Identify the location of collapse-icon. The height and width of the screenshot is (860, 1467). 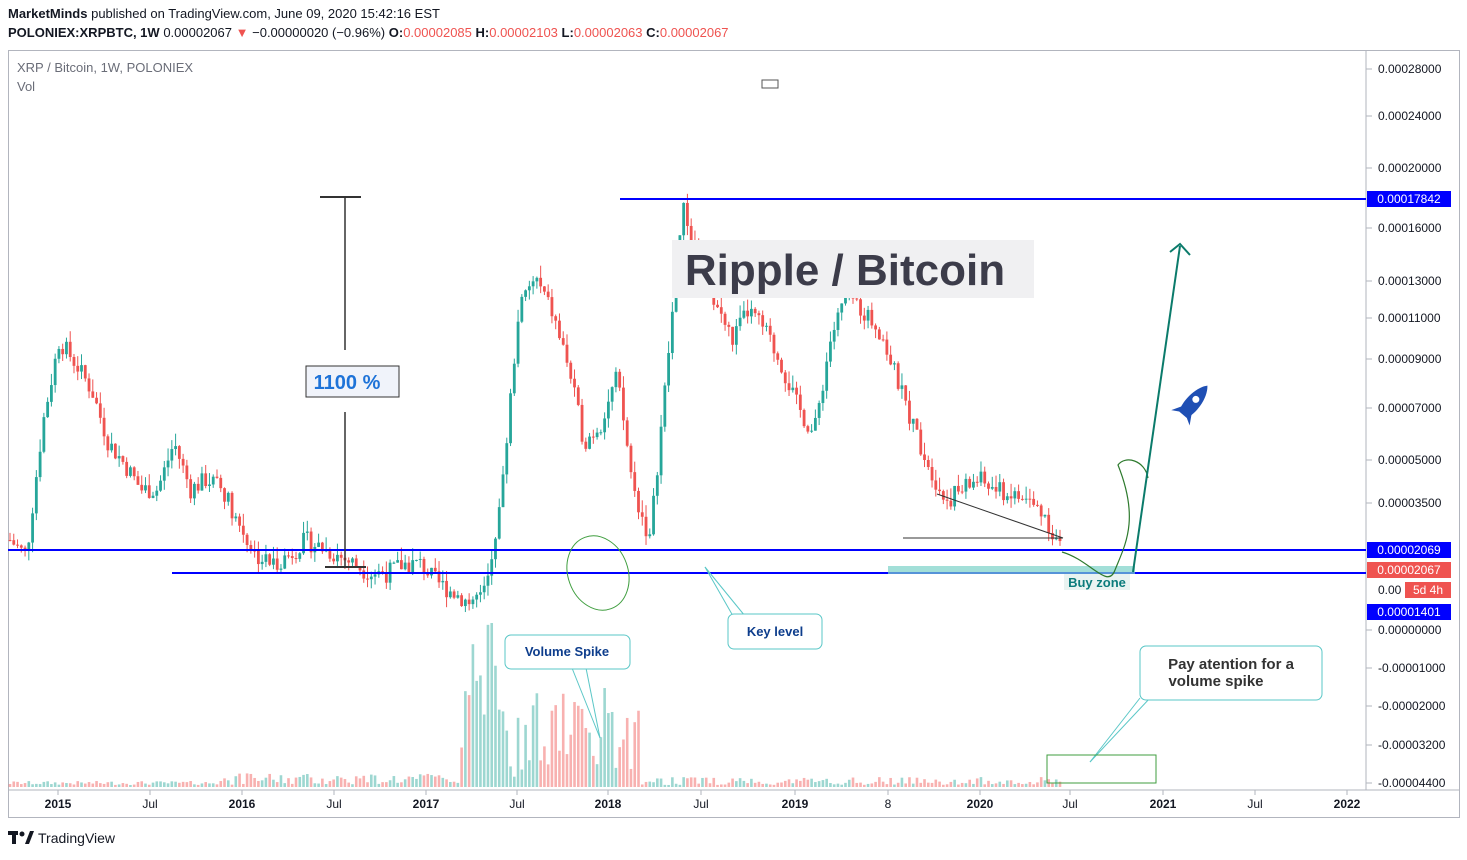
(770, 84).